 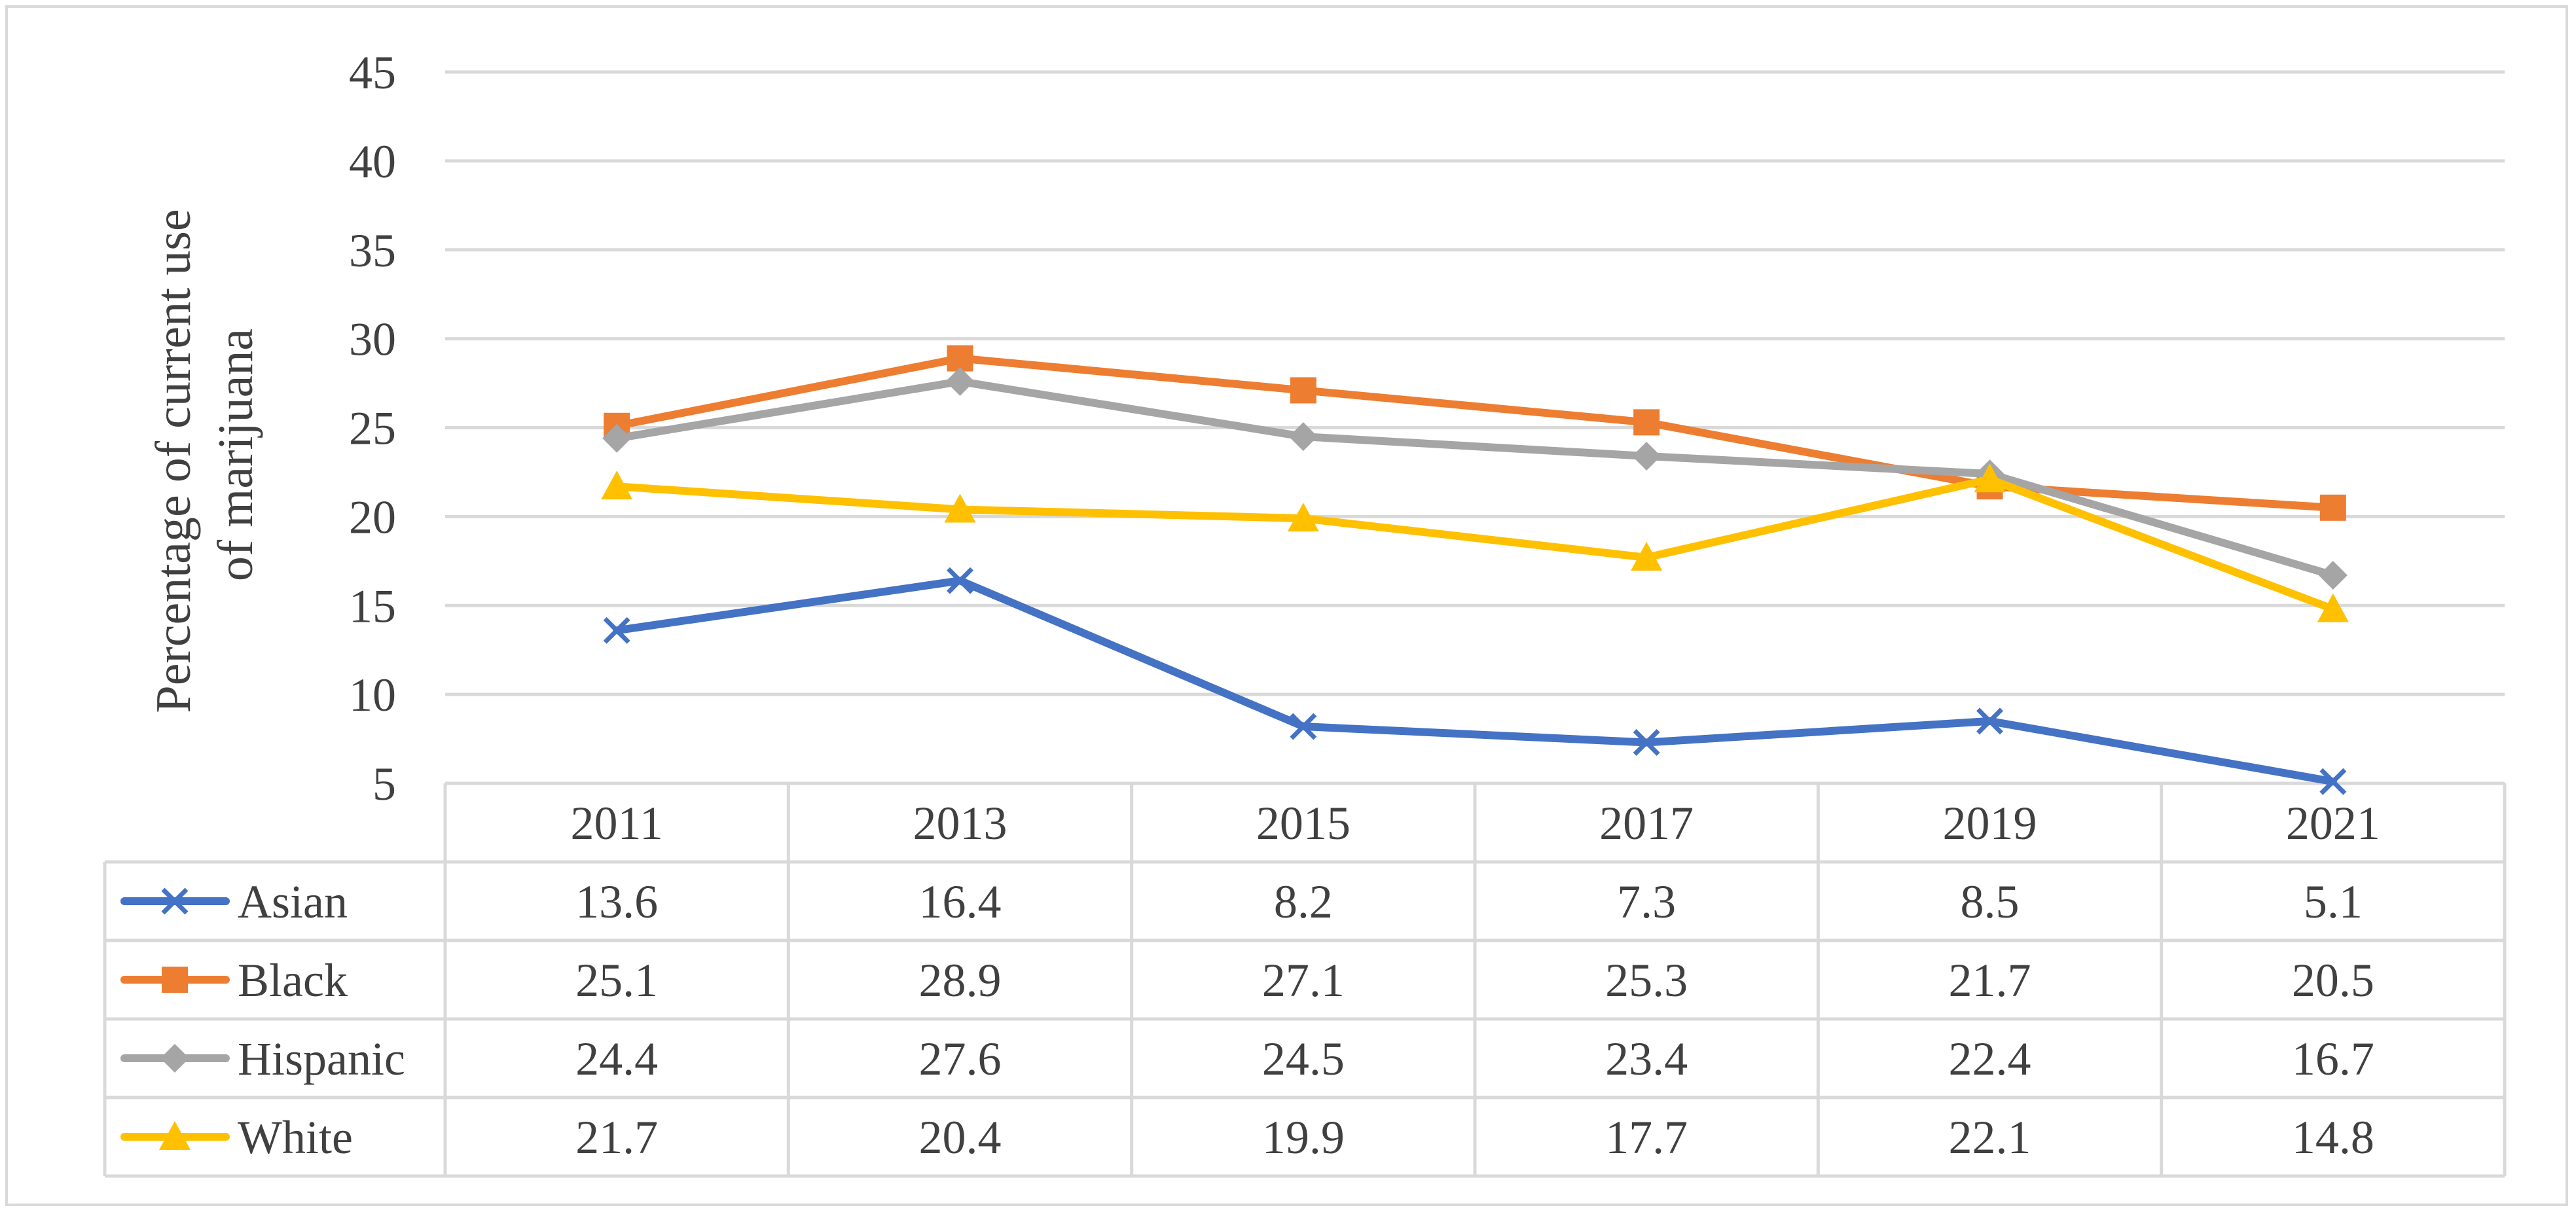 What do you see at coordinates (1646, 823) in the screenshot?
I see `x-category-label: 2017` at bounding box center [1646, 823].